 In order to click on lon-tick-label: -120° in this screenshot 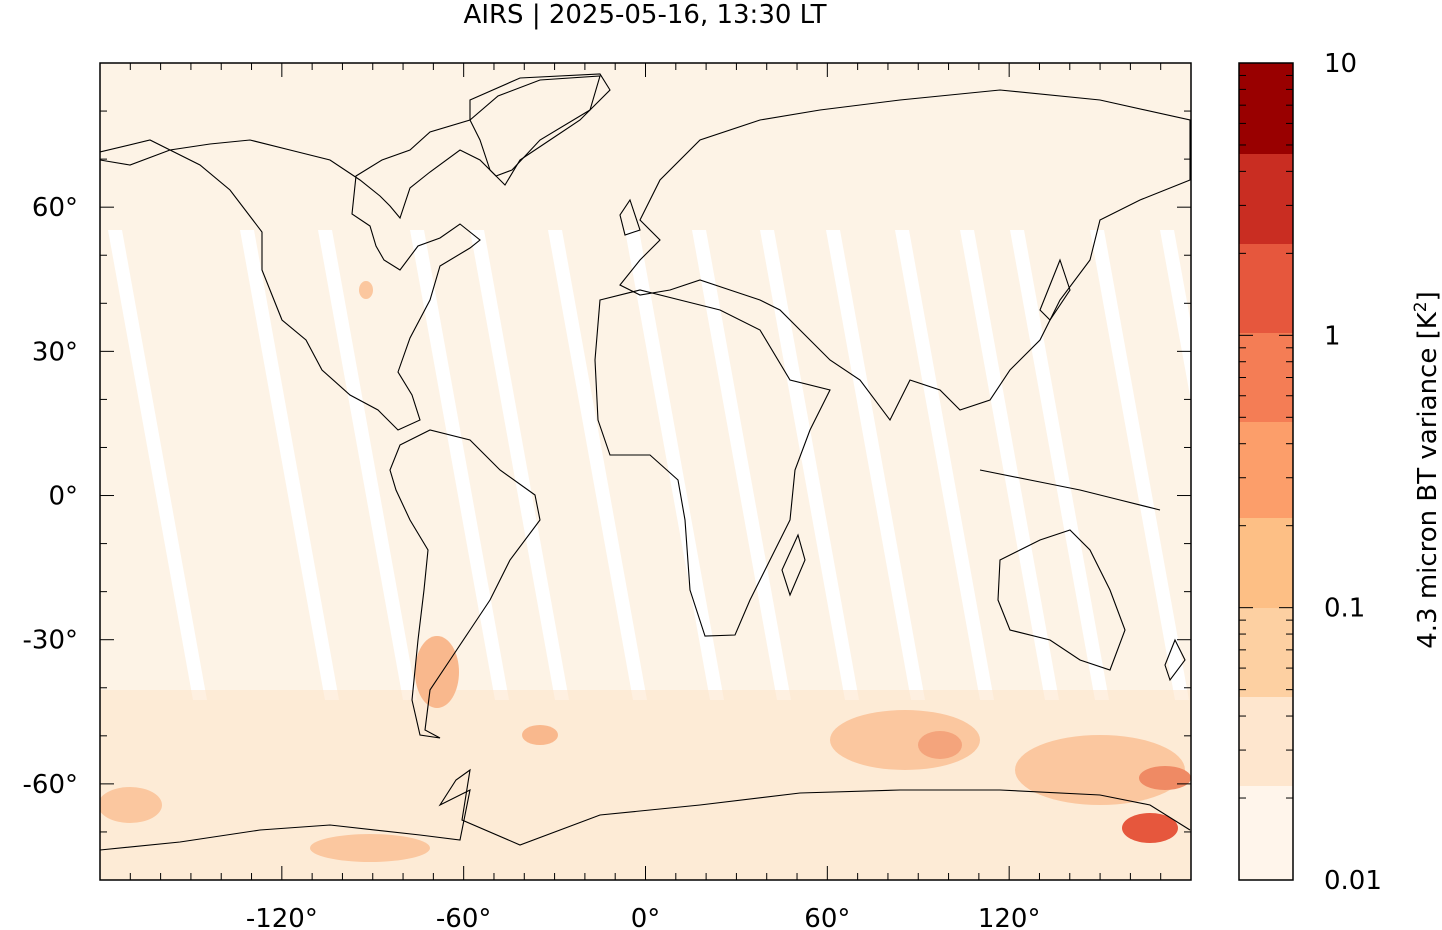, I will do `click(282, 917)`.